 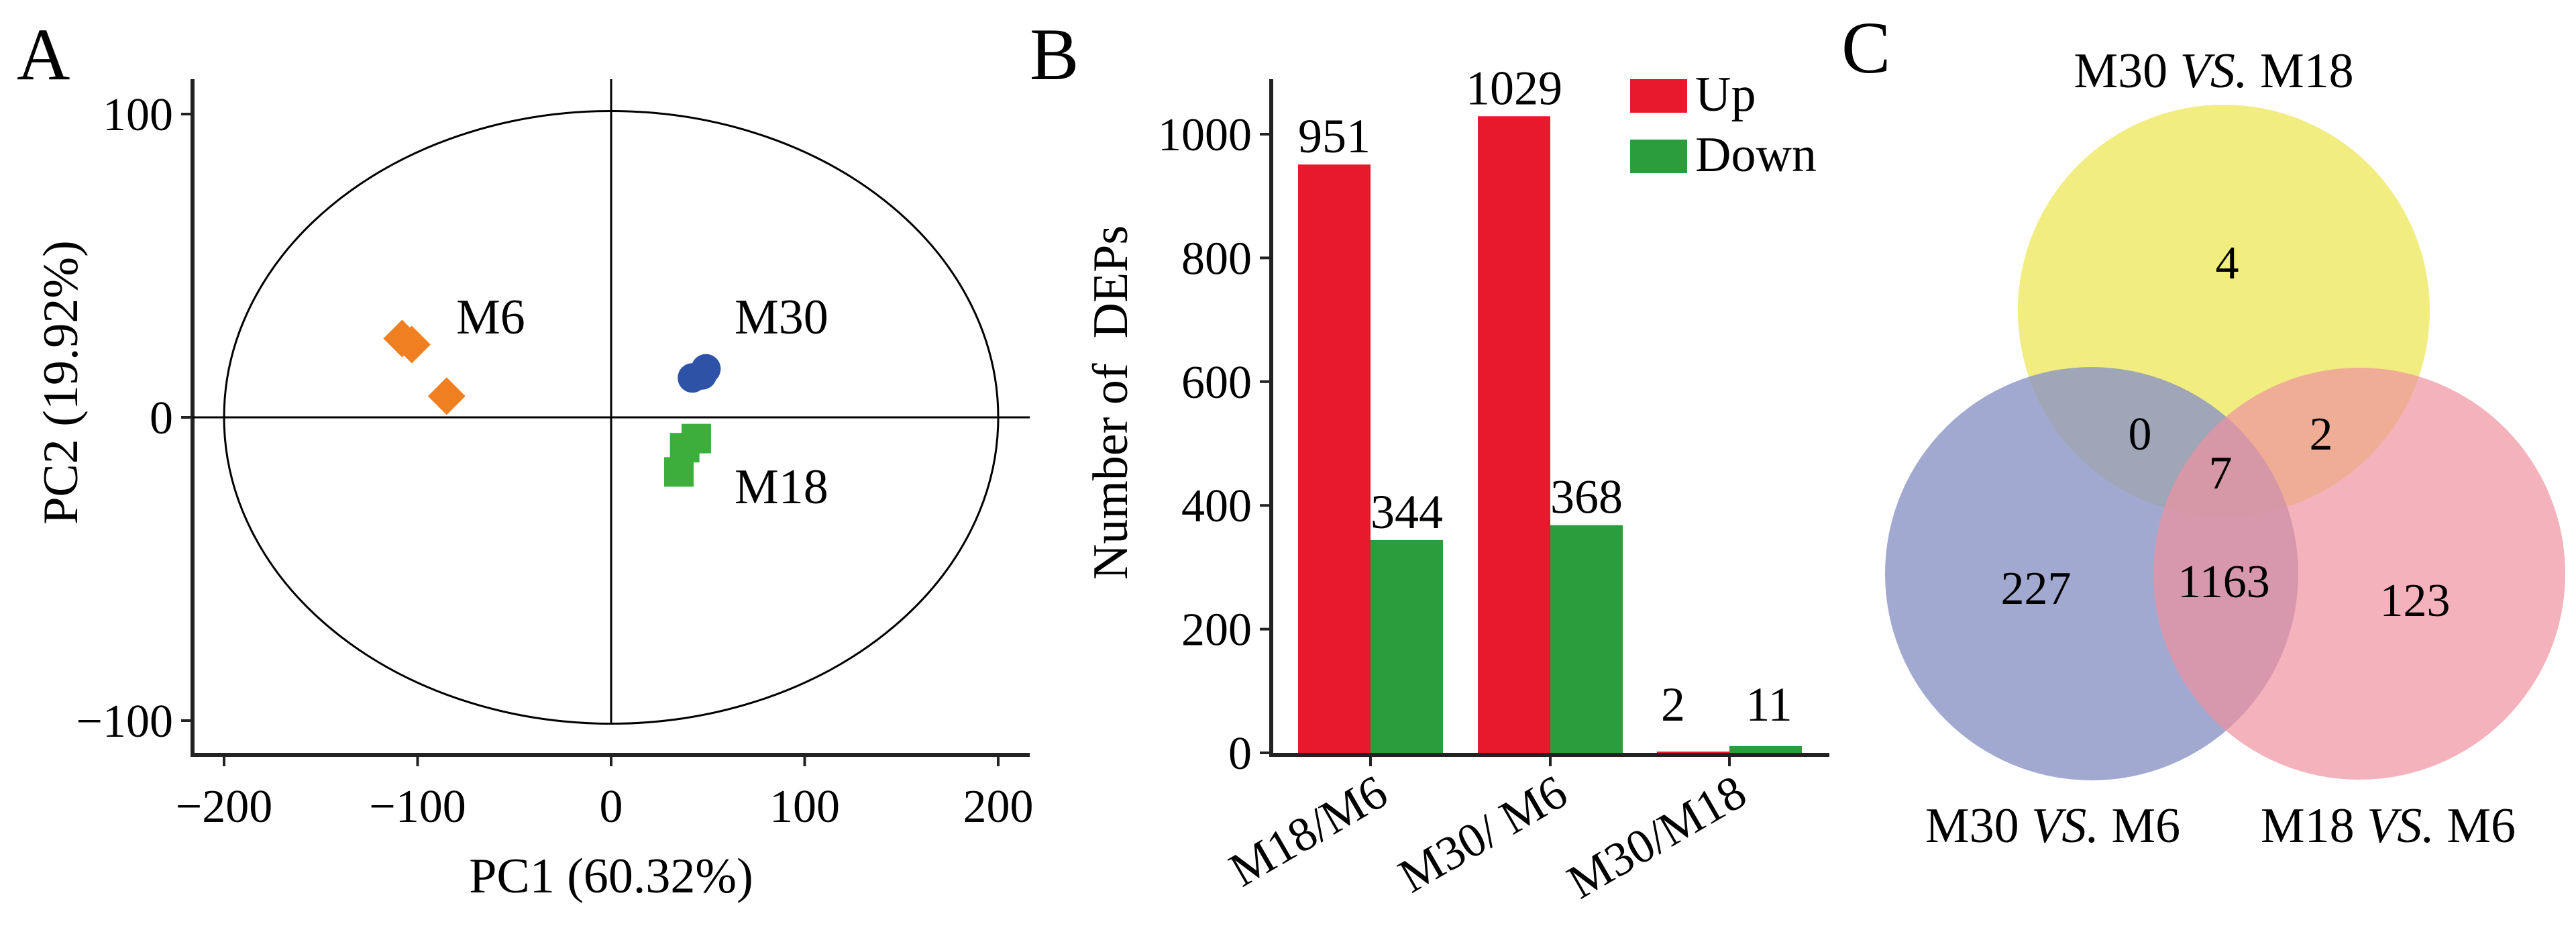 What do you see at coordinates (2036, 589) in the screenshot?
I see `venn-count-only-left: 227` at bounding box center [2036, 589].